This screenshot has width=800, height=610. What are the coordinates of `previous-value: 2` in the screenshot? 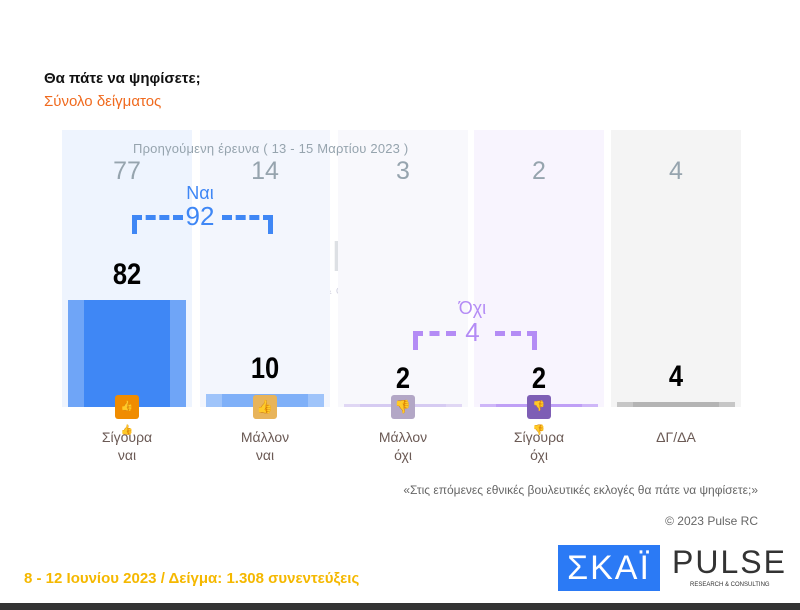 It's located at (539, 171).